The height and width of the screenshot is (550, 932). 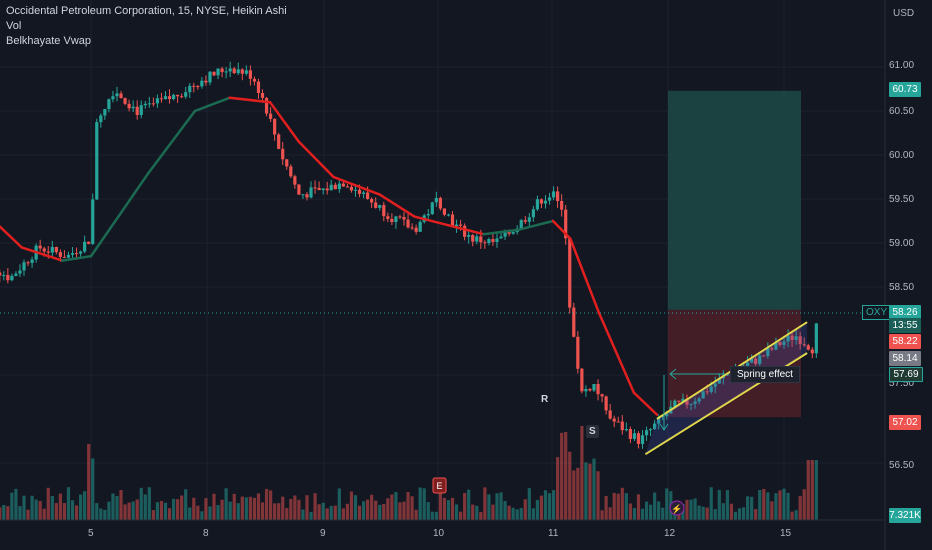 What do you see at coordinates (734, 254) in the screenshot?
I see `risk-reward-zones` at bounding box center [734, 254].